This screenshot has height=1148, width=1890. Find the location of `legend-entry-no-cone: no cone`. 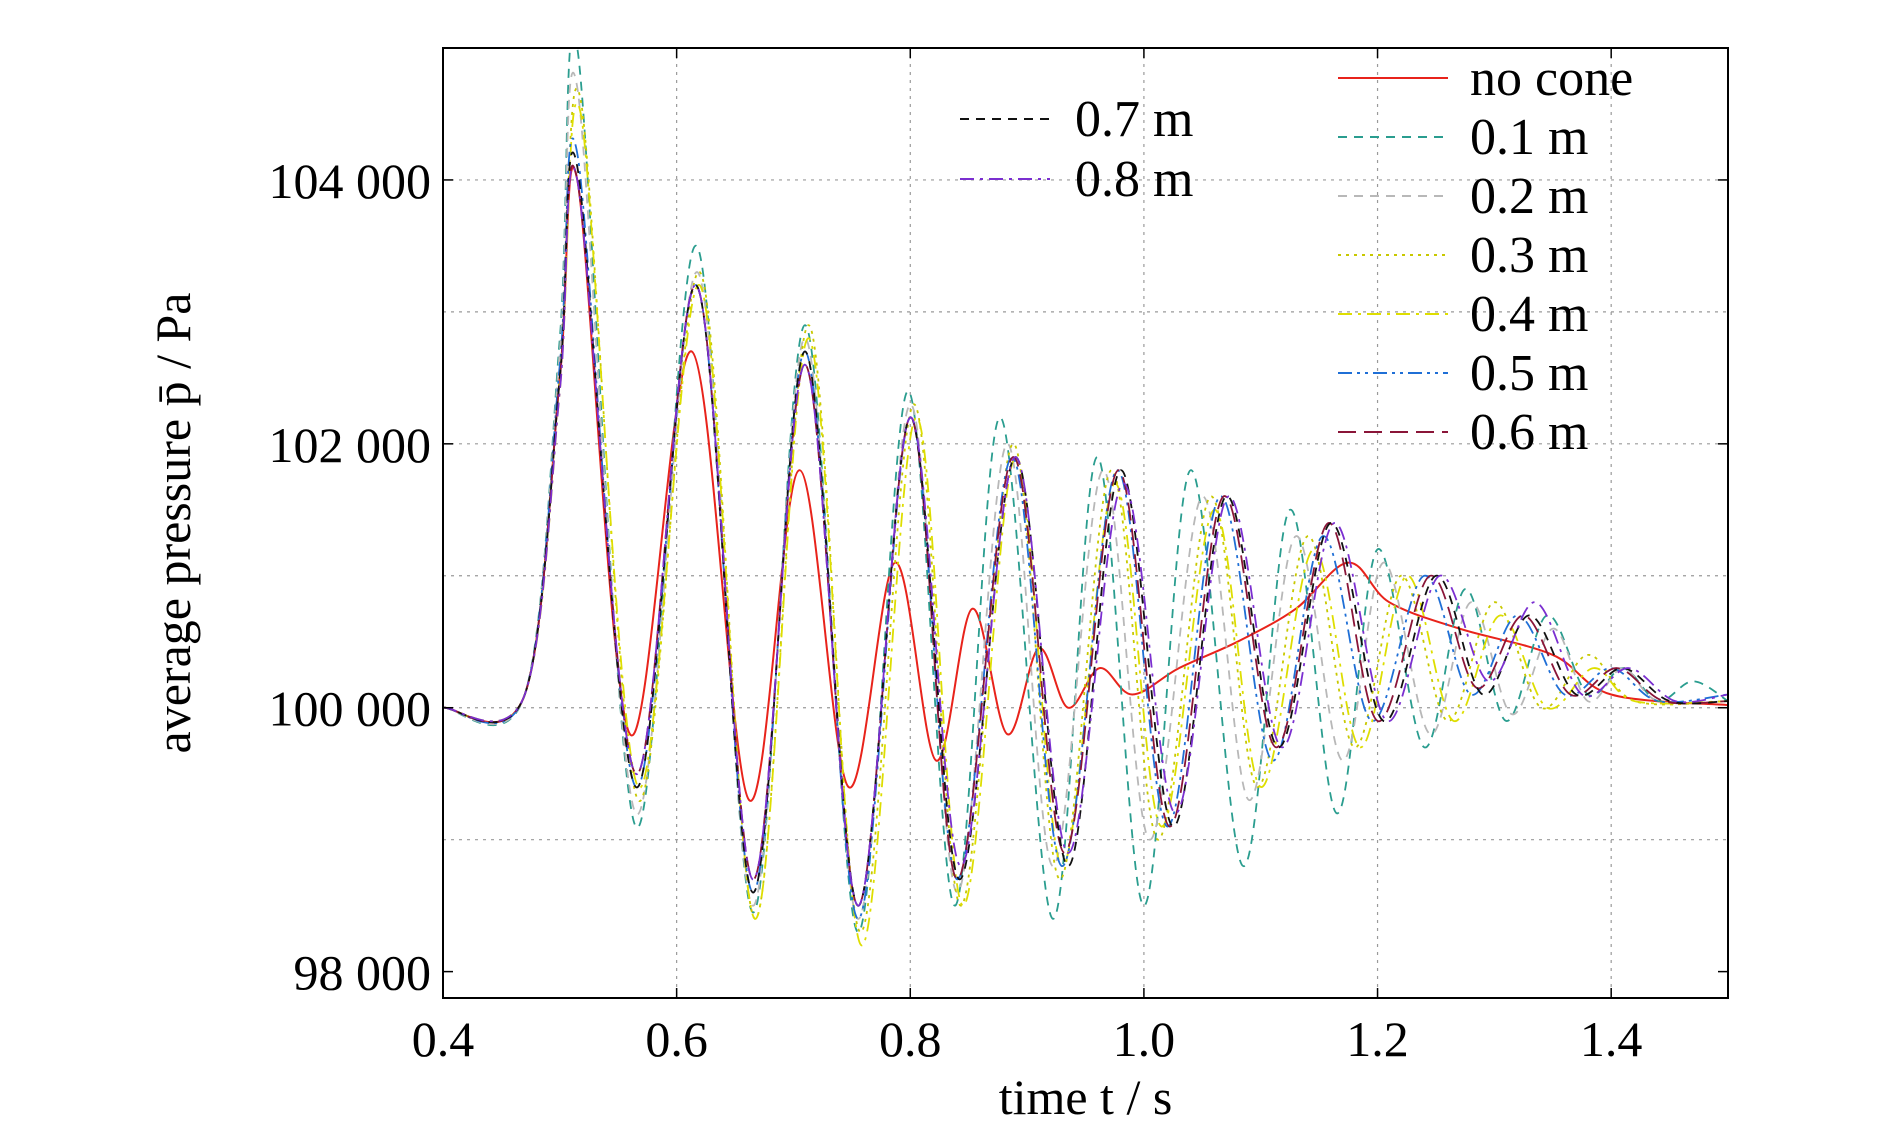

legend-entry-no-cone: no cone is located at coordinates (1485, 78).